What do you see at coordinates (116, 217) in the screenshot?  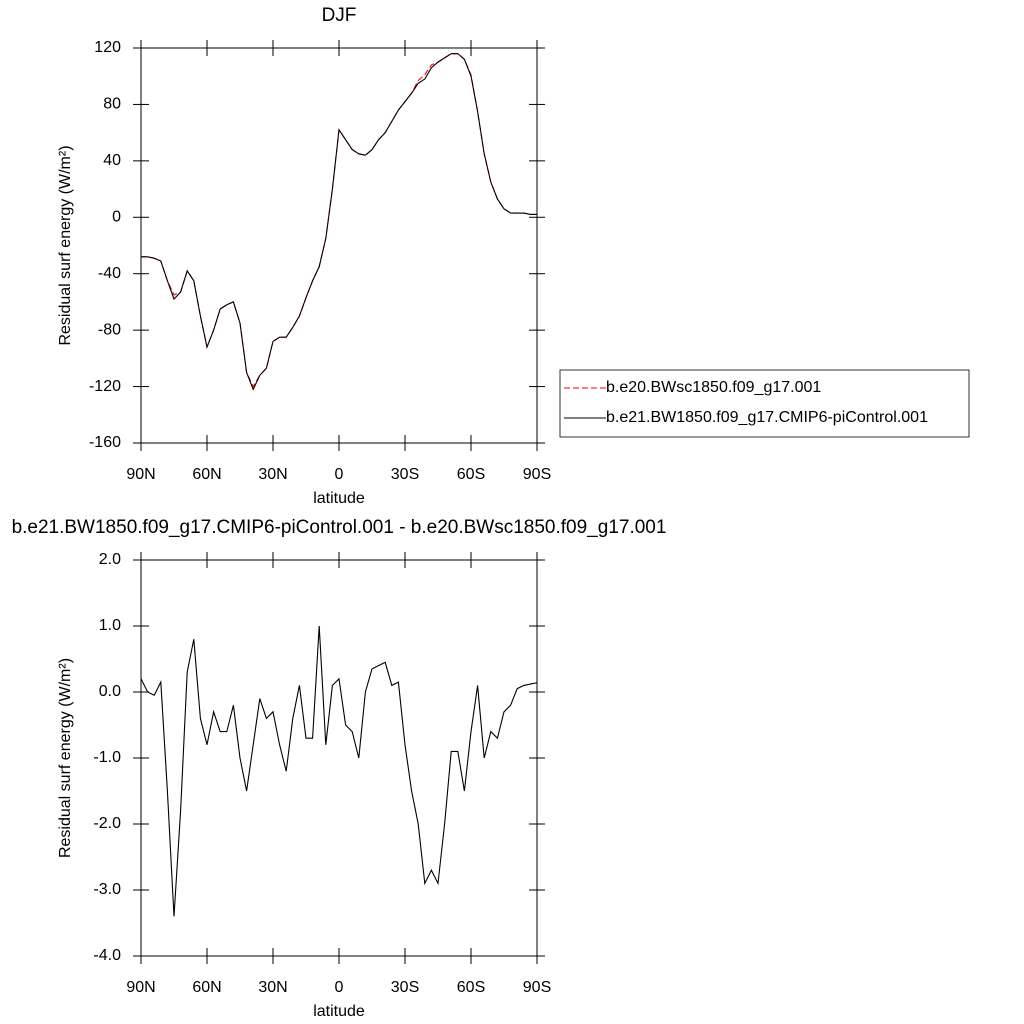 I see `y-tick-label: 0` at bounding box center [116, 217].